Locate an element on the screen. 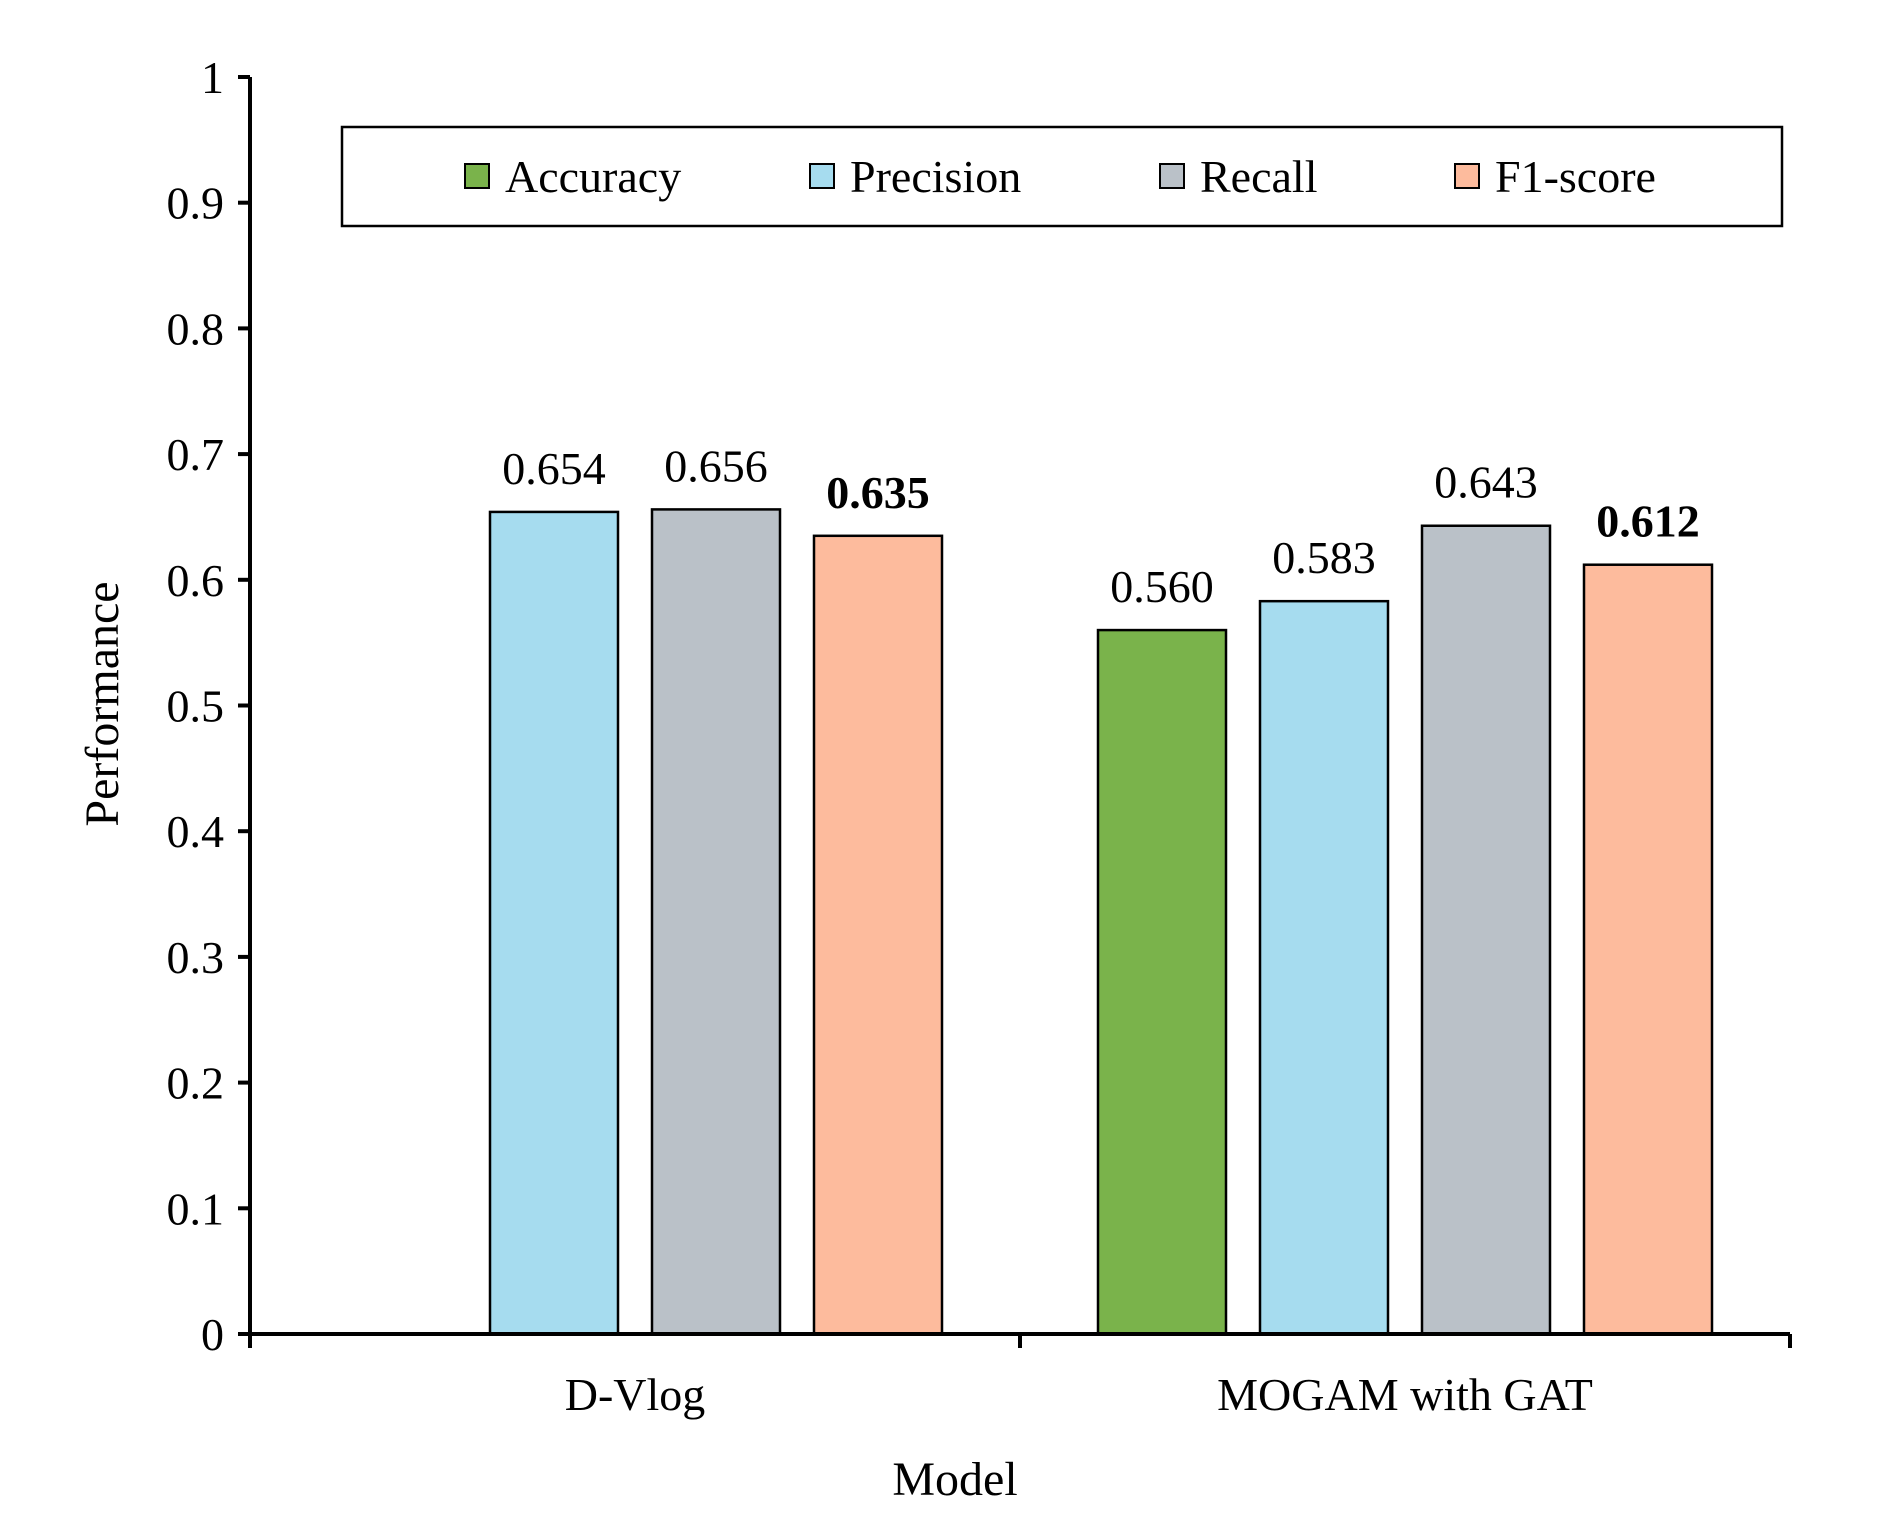 This screenshot has height=1536, width=1890. y-axis-title: Performance is located at coordinates (102, 703).